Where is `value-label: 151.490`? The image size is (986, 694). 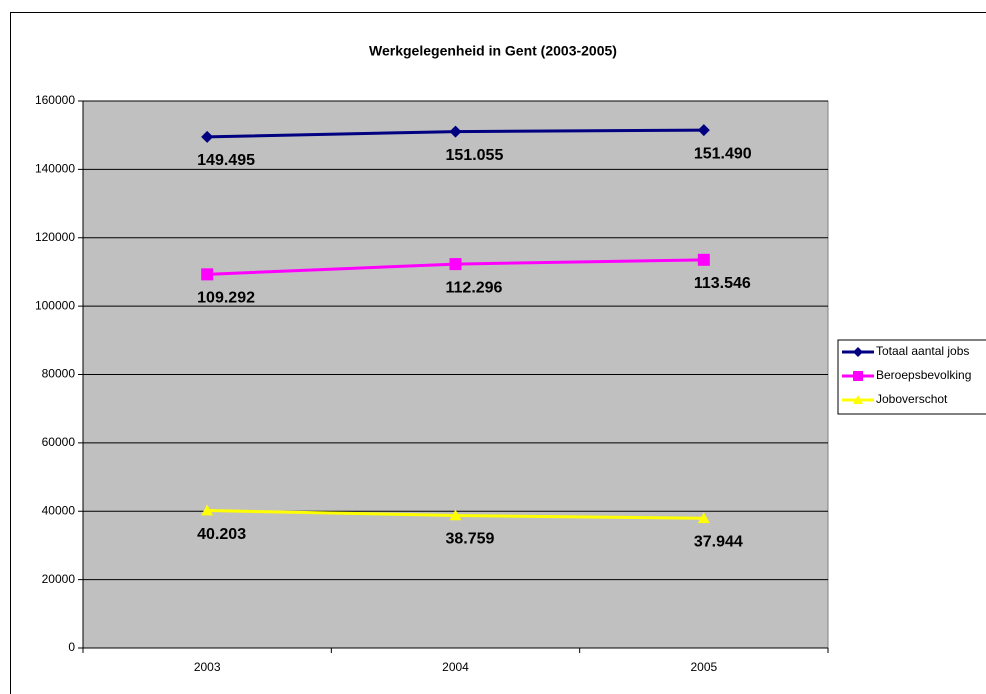
value-label: 151.490 is located at coordinates (723, 153).